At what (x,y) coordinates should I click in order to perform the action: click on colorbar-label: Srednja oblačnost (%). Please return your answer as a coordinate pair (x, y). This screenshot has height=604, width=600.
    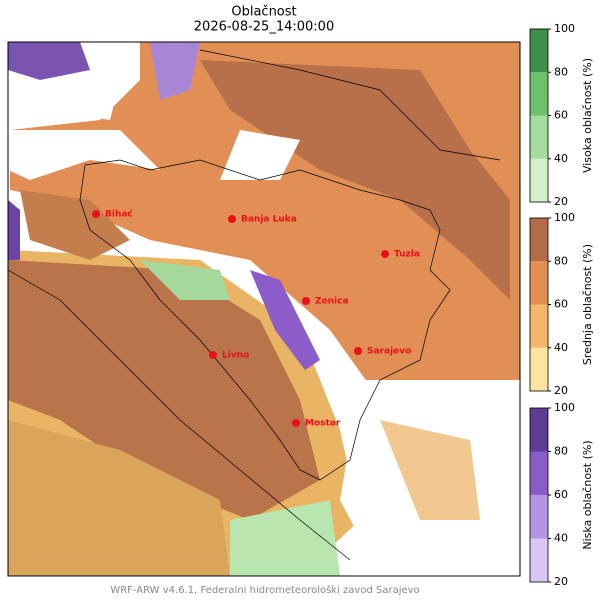
    Looking at the image, I should click on (587, 304).